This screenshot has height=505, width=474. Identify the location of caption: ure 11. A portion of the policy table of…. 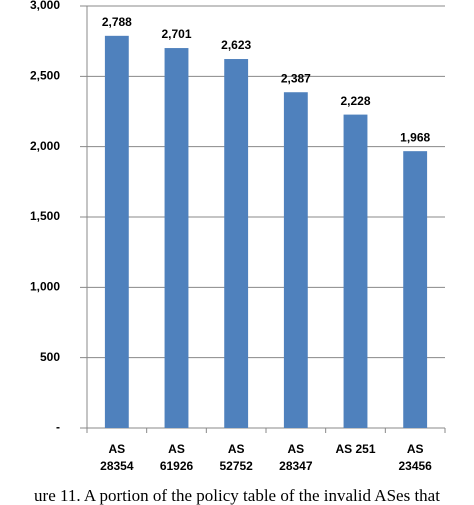
(237, 495).